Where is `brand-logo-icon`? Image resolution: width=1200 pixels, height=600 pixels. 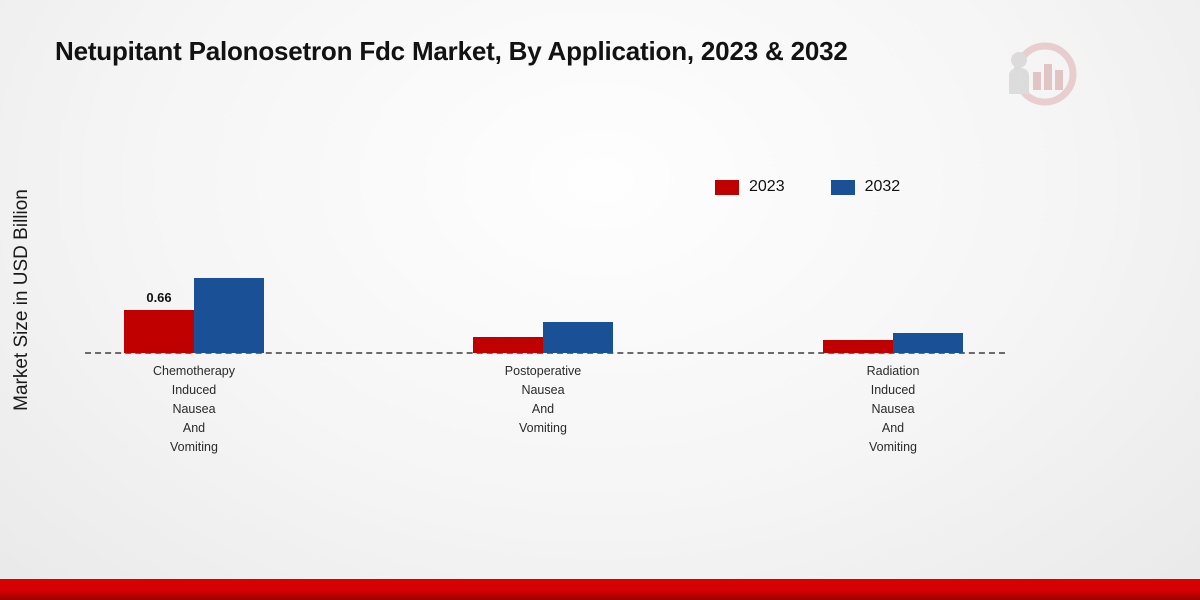
brand-logo-icon is located at coordinates (1043, 74).